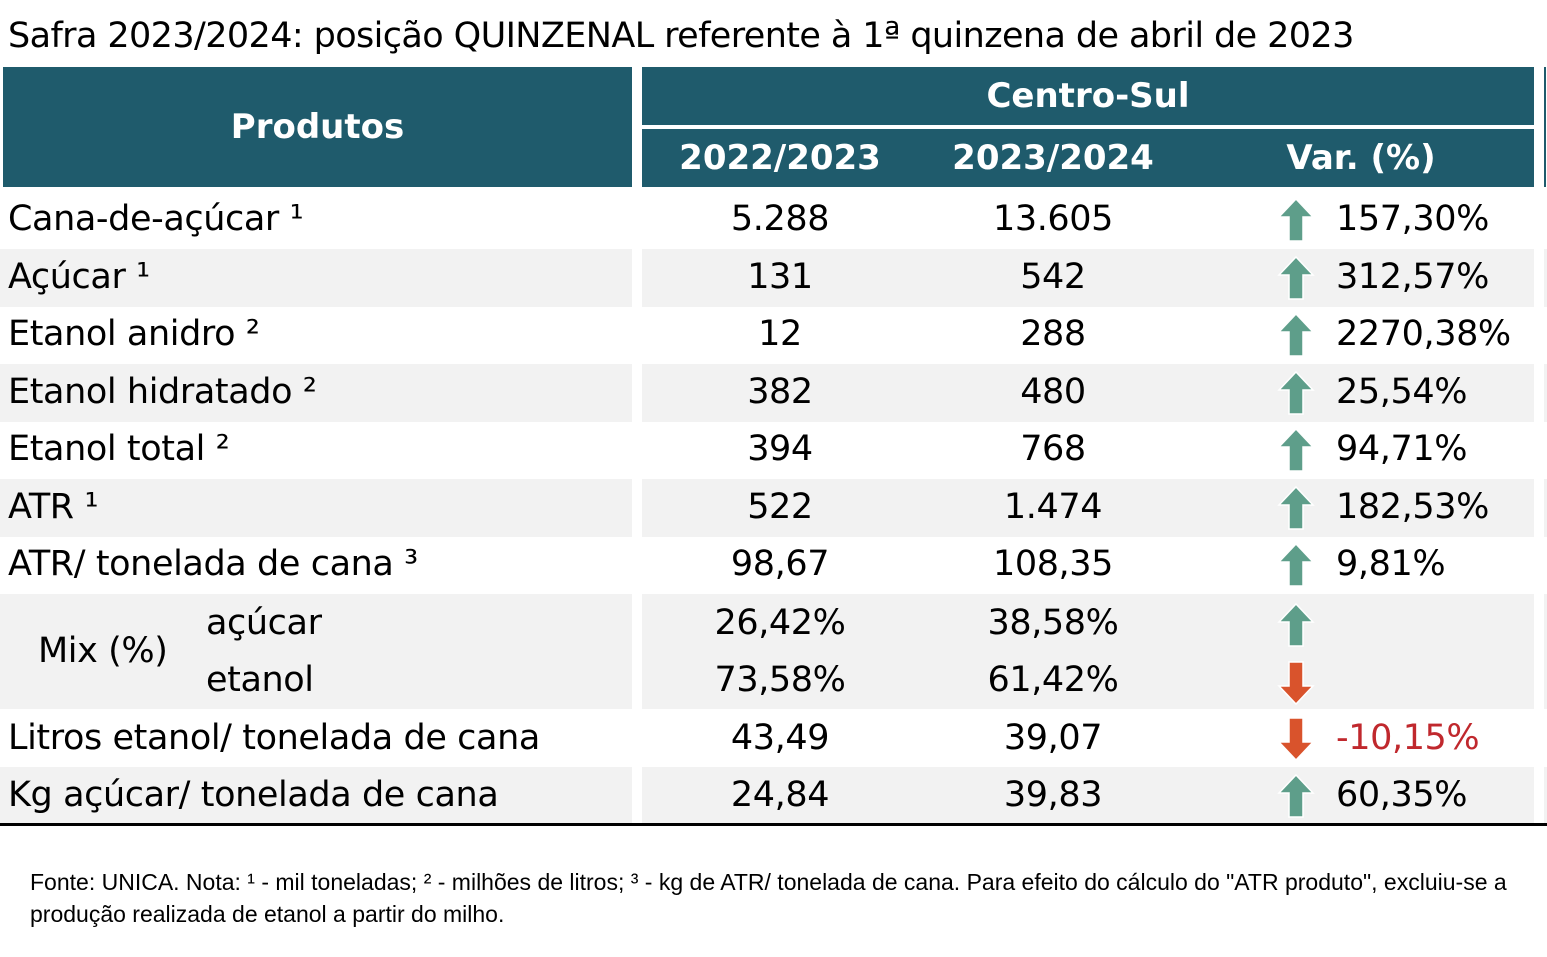 Image resolution: width=1547 pixels, height=957 pixels. I want to click on value-variation: 157,30%, so click(1412, 219).